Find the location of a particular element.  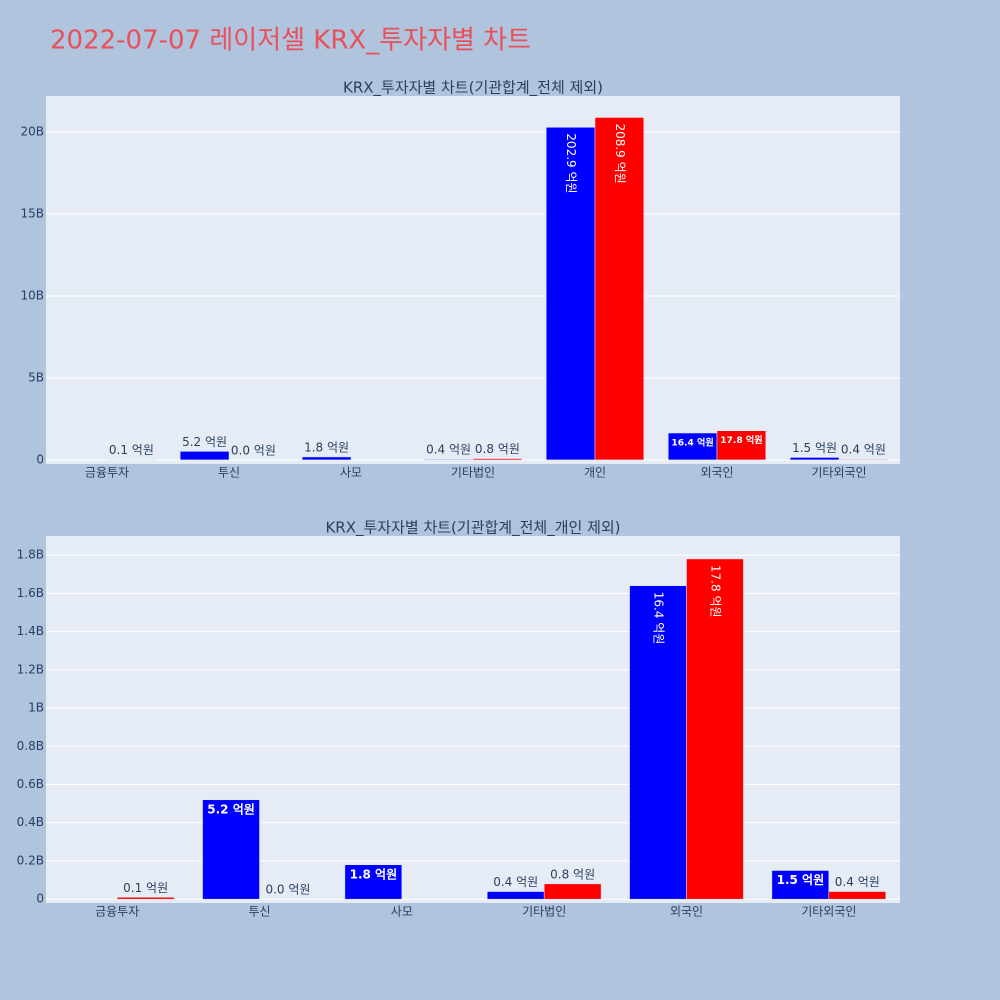

y-tick-label: 0.4B is located at coordinates (30, 822).